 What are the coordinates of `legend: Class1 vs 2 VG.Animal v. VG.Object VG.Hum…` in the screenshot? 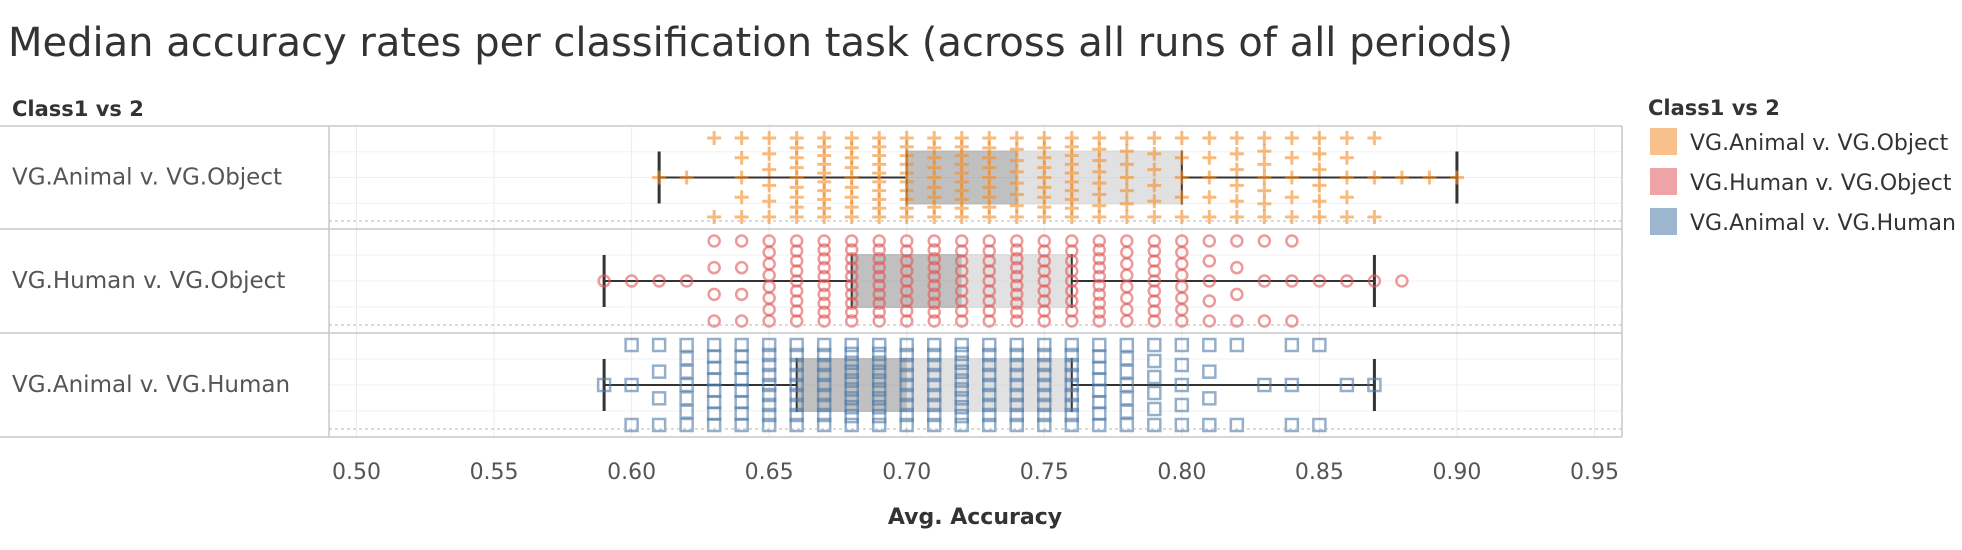 It's located at (1802, 166).